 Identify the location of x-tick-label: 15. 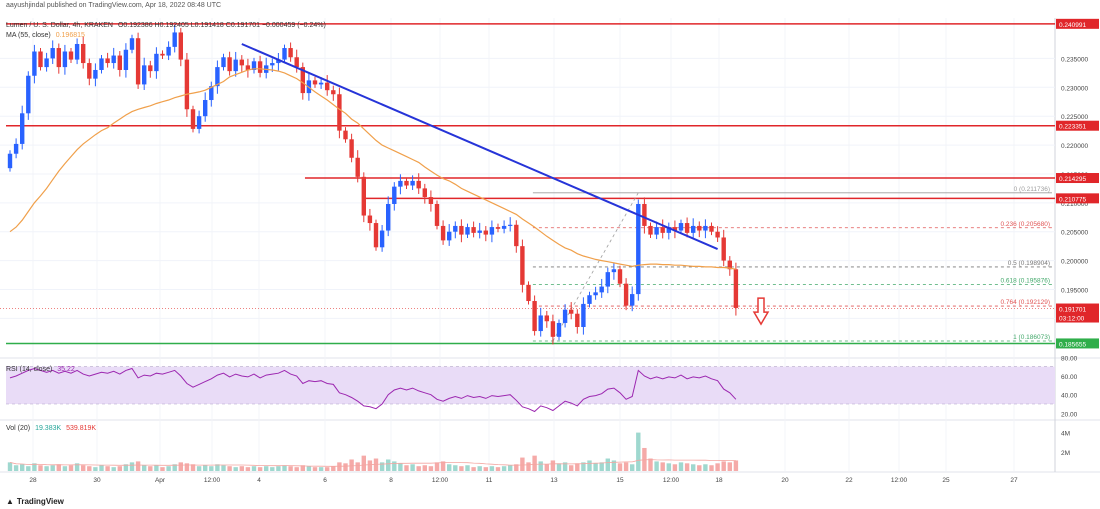
(620, 480).